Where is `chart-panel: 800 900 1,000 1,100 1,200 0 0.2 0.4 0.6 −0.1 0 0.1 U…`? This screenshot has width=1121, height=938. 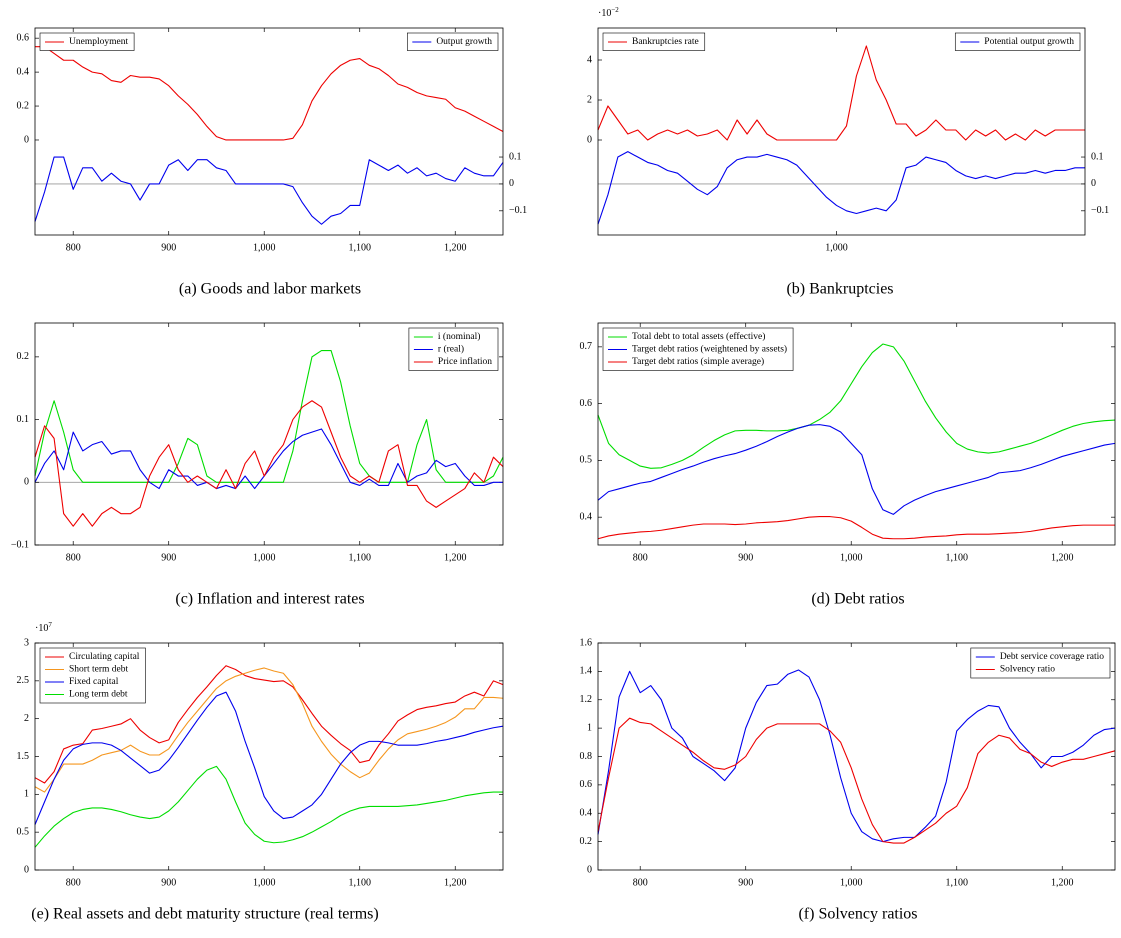
chart-panel: 800 900 1,000 1,100 1,200 0 0.2 0.4 0.6 −0.1 0 0.1 U… is located at coordinates (272, 162).